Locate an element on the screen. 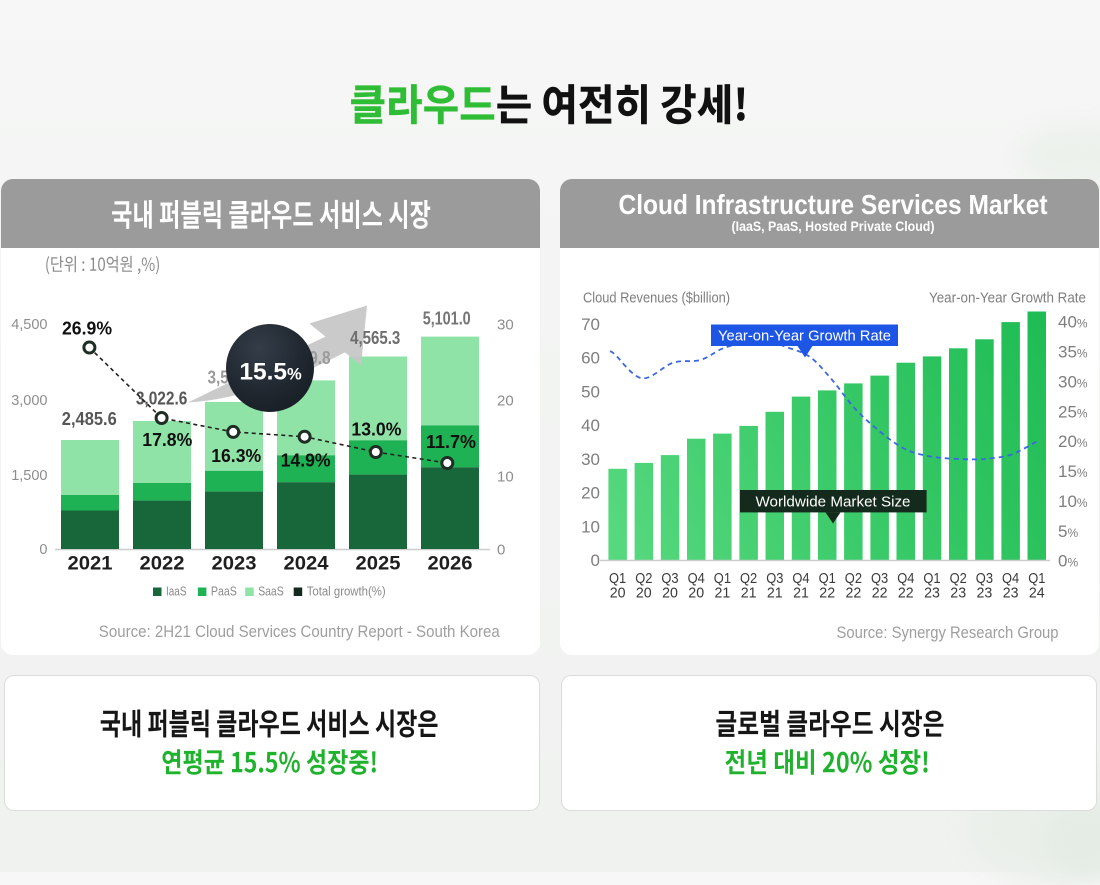 The width and height of the screenshot is (1100, 885). svg-text: PaaS is located at coordinates (224, 591).